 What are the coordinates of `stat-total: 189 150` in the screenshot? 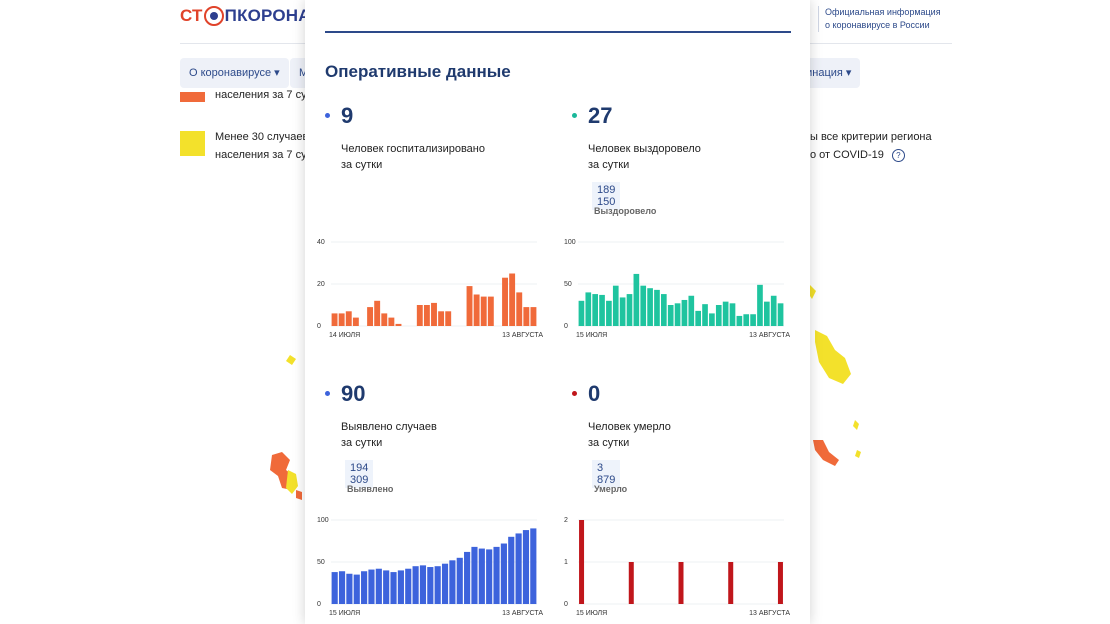 It's located at (606, 196).